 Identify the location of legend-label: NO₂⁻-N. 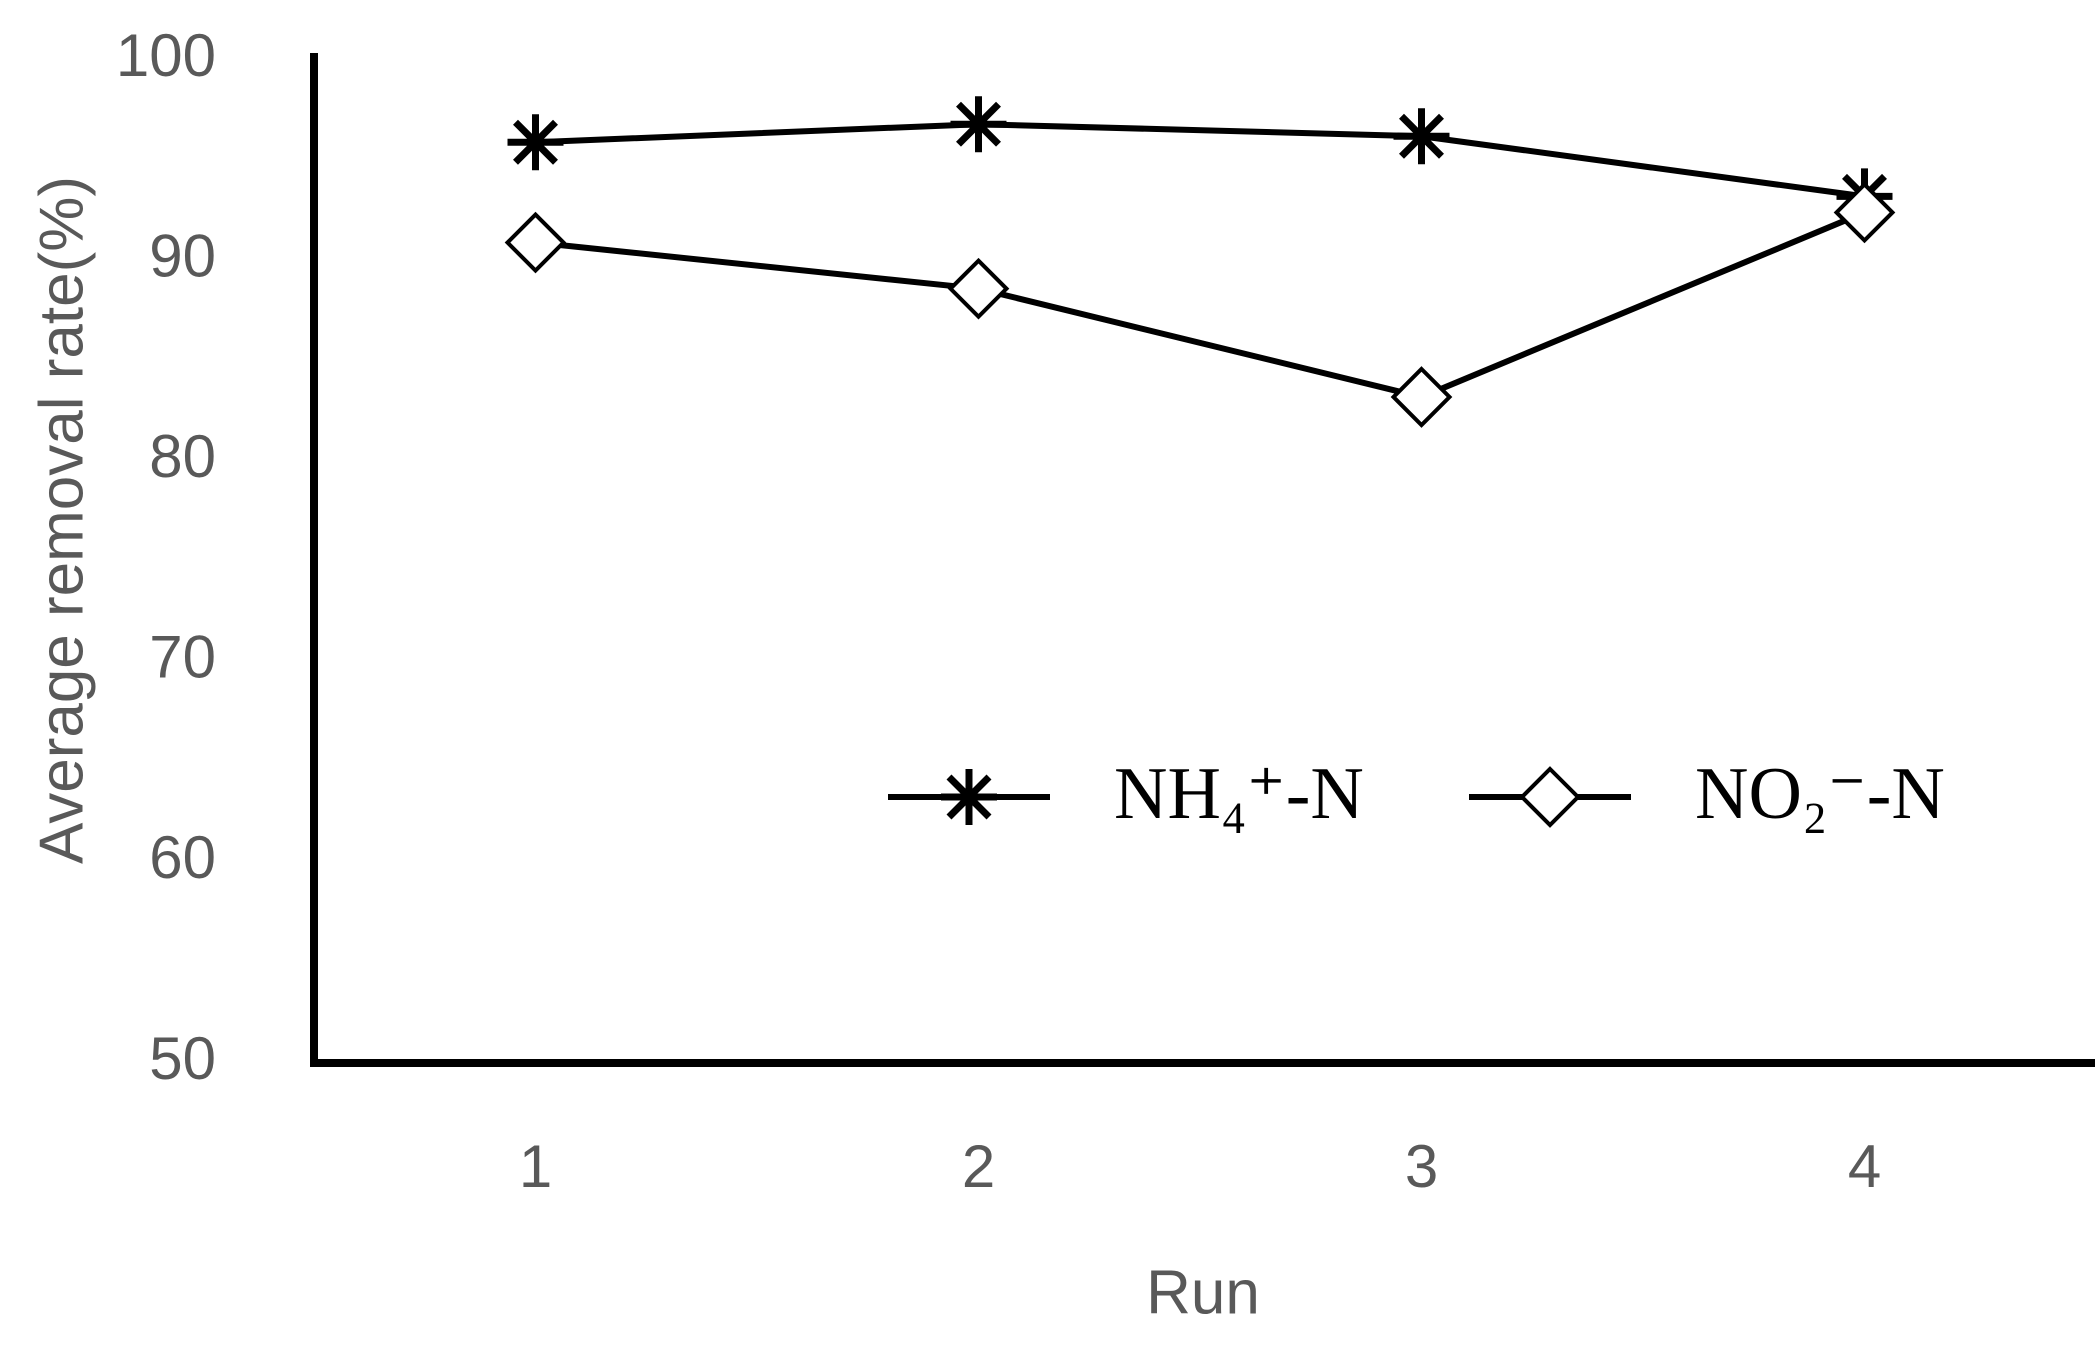
(1820, 794).